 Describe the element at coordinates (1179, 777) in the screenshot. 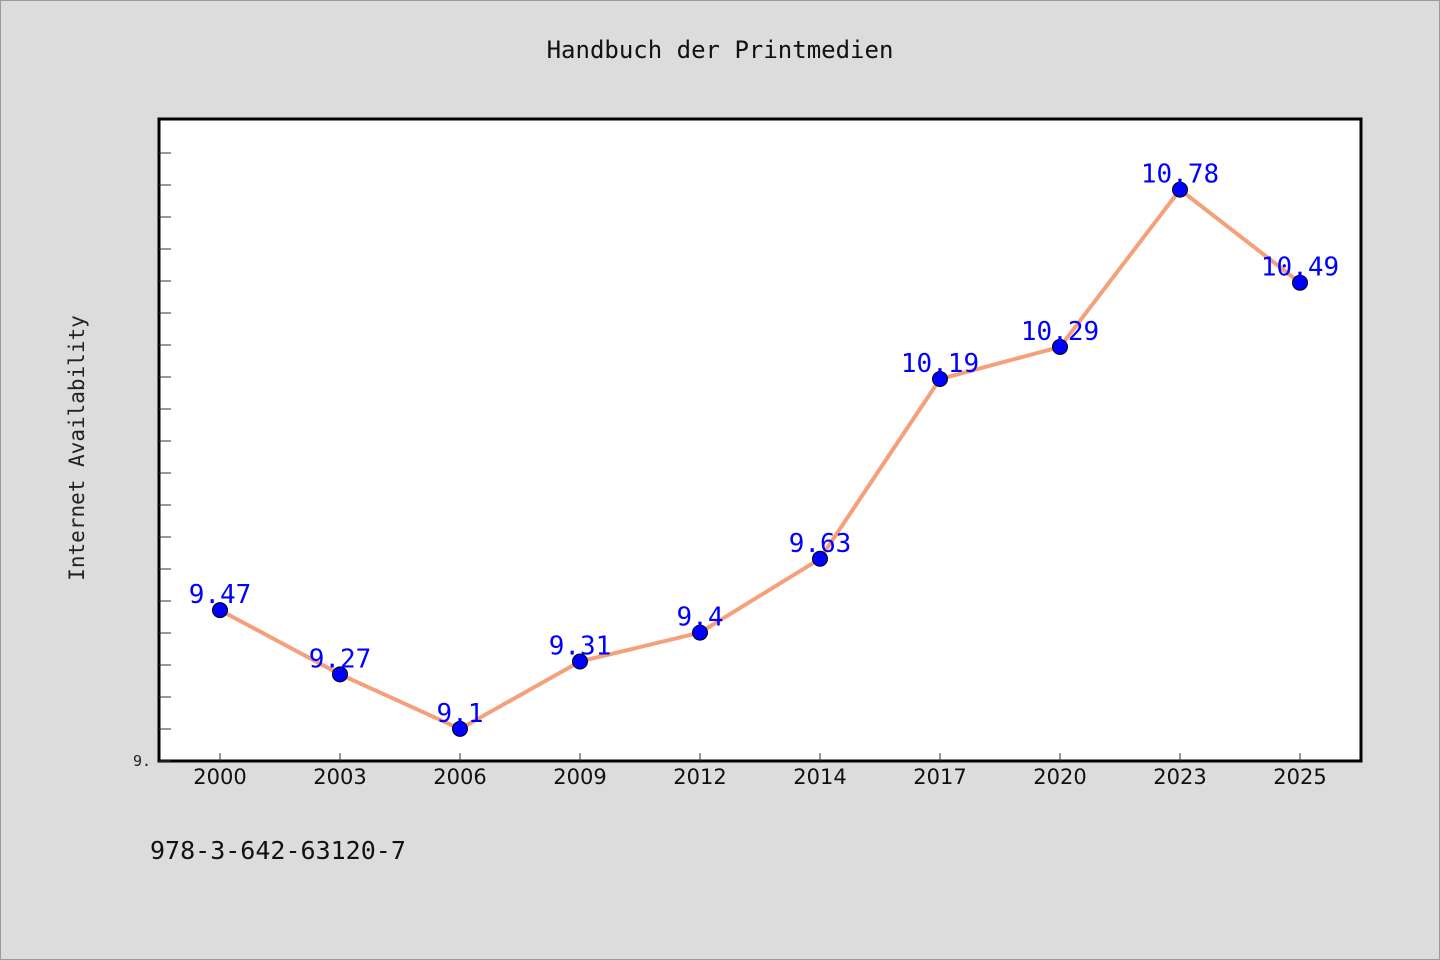

I see `x-tick-label: 2023` at that location.